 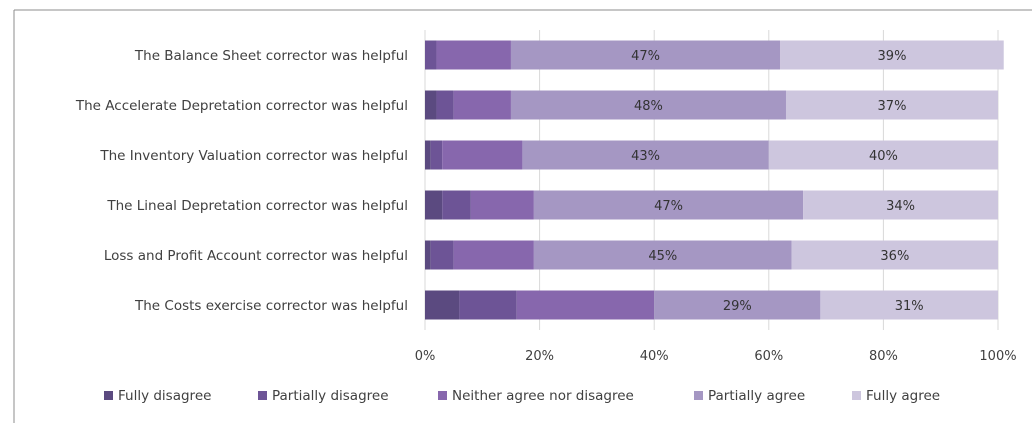 I want to click on legend-label: Neither agree nor disagree, so click(x=543, y=396).